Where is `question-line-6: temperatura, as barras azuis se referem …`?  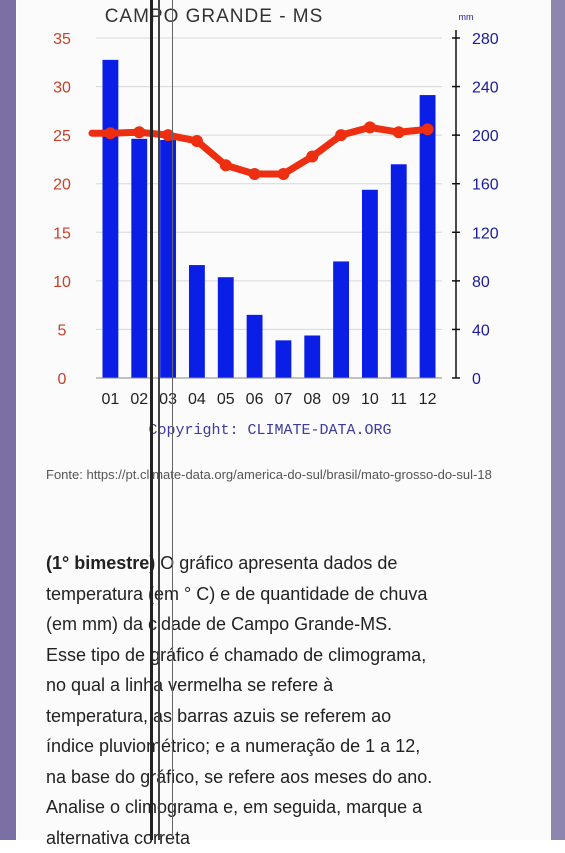
question-line-6: temperatura, as barras azuis se referem … is located at coordinates (296, 716).